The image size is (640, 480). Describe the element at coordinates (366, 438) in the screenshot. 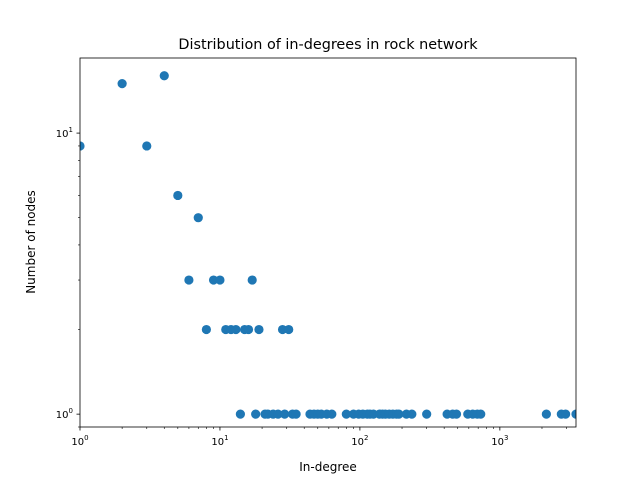

I see `x-tick-label-exponent: 2` at that location.